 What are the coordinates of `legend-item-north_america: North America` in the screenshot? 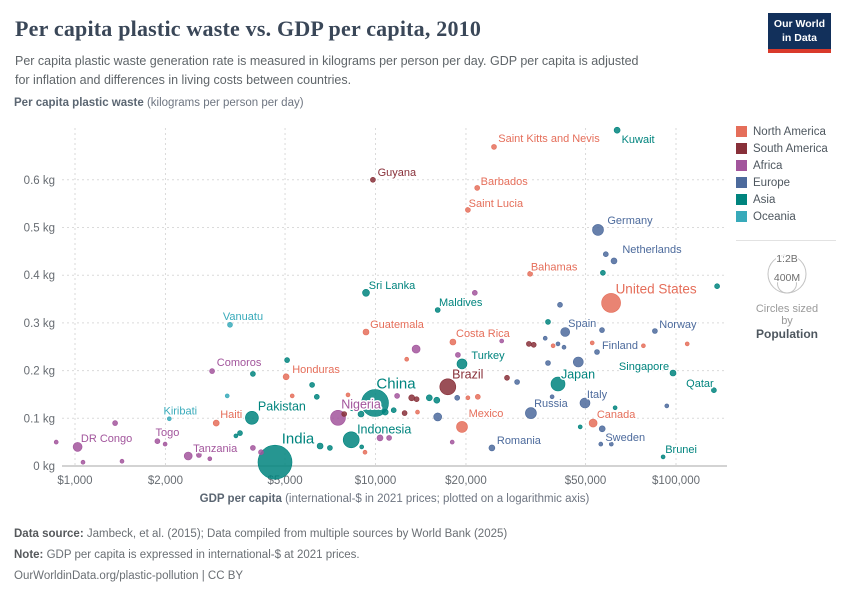 It's located at (791, 131).